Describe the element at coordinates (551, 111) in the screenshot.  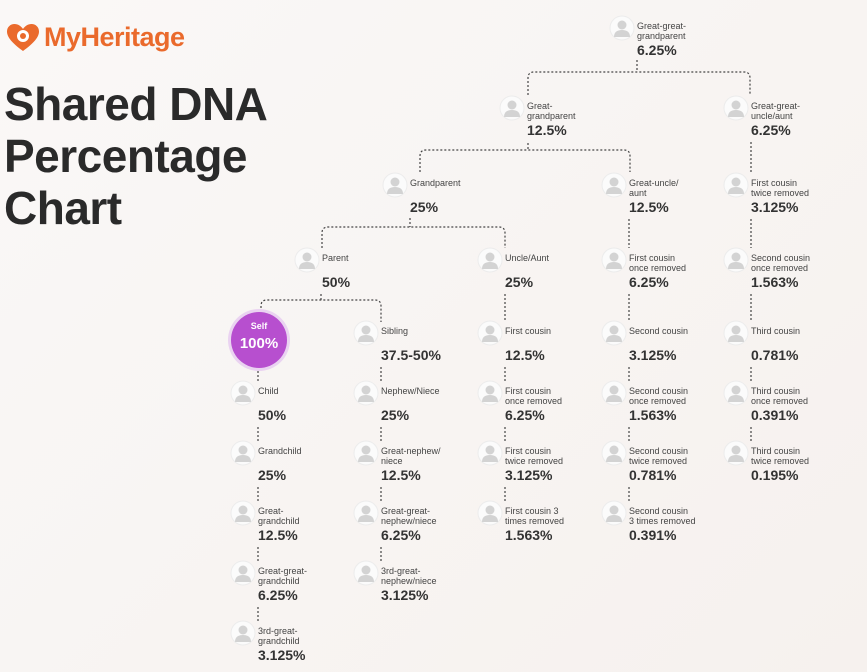
I see `node-label: Great- grandparent` at that location.